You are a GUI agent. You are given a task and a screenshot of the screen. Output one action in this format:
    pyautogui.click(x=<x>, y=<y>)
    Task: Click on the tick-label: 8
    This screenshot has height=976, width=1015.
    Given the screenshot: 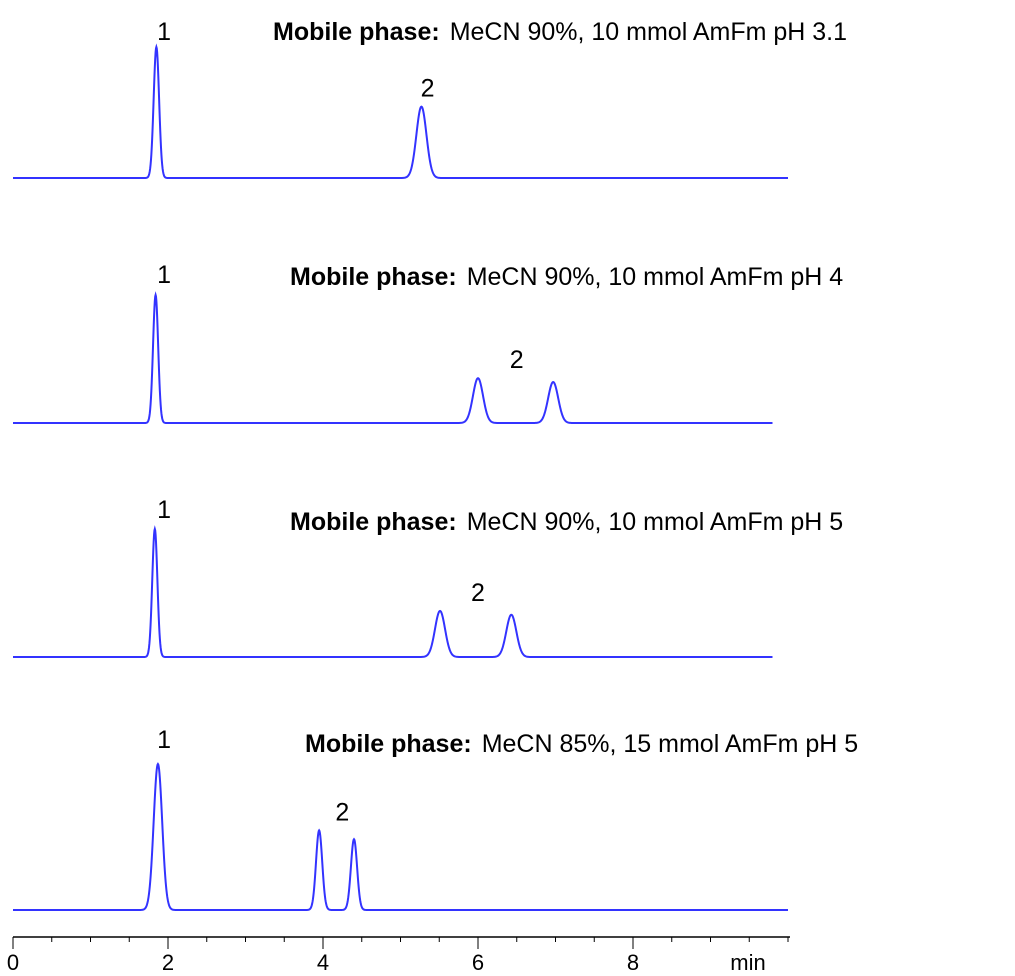 What is the action you would take?
    pyautogui.click(x=633, y=962)
    